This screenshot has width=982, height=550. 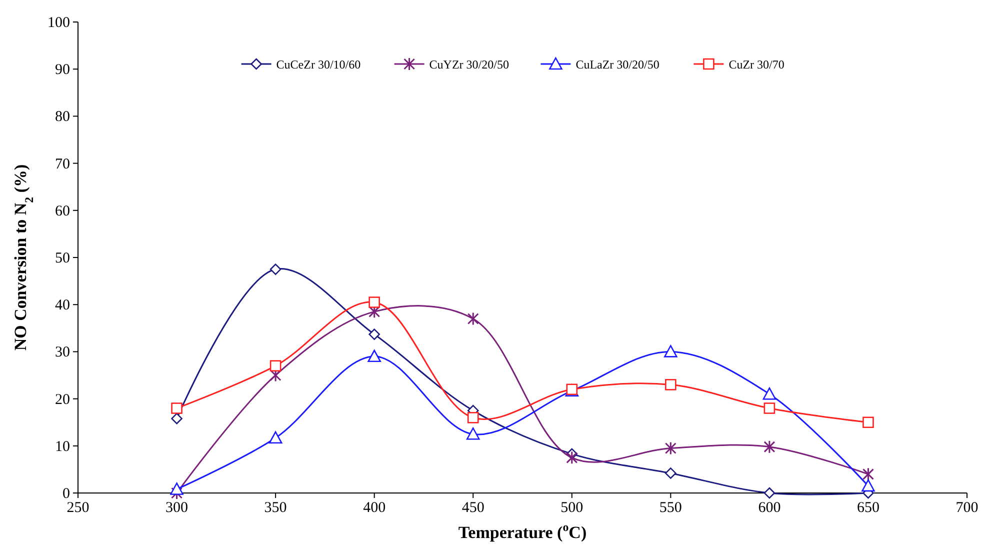 What do you see at coordinates (62, 352) in the screenshot?
I see `y-tick-label: 30` at bounding box center [62, 352].